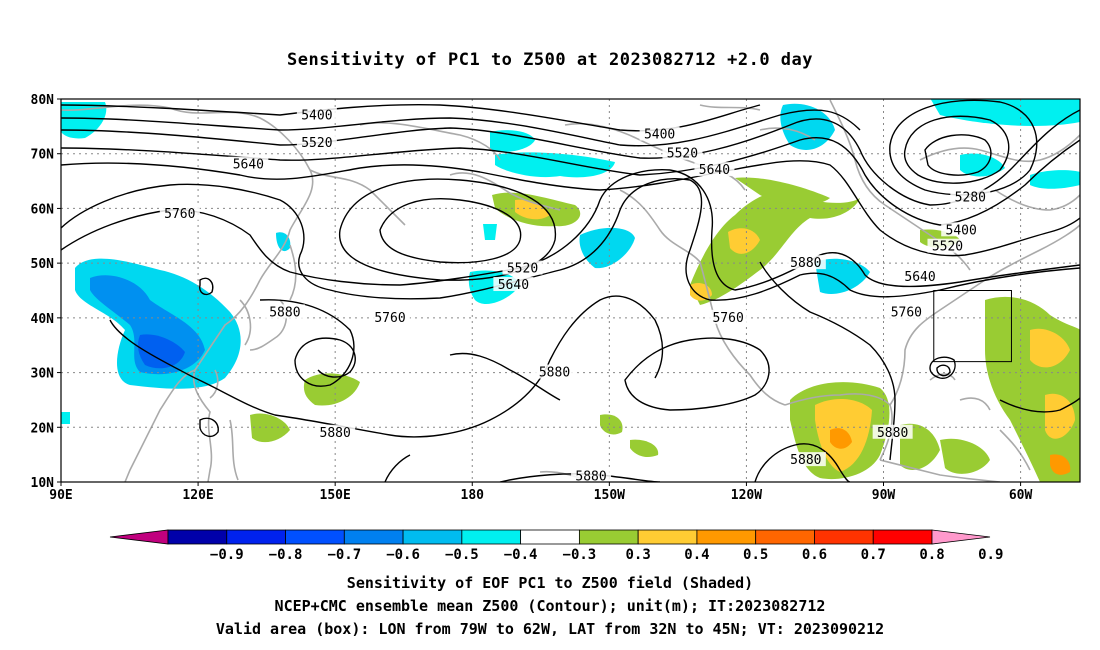  I want to click on colorbar-label-13: 0.9, so click(990, 555).